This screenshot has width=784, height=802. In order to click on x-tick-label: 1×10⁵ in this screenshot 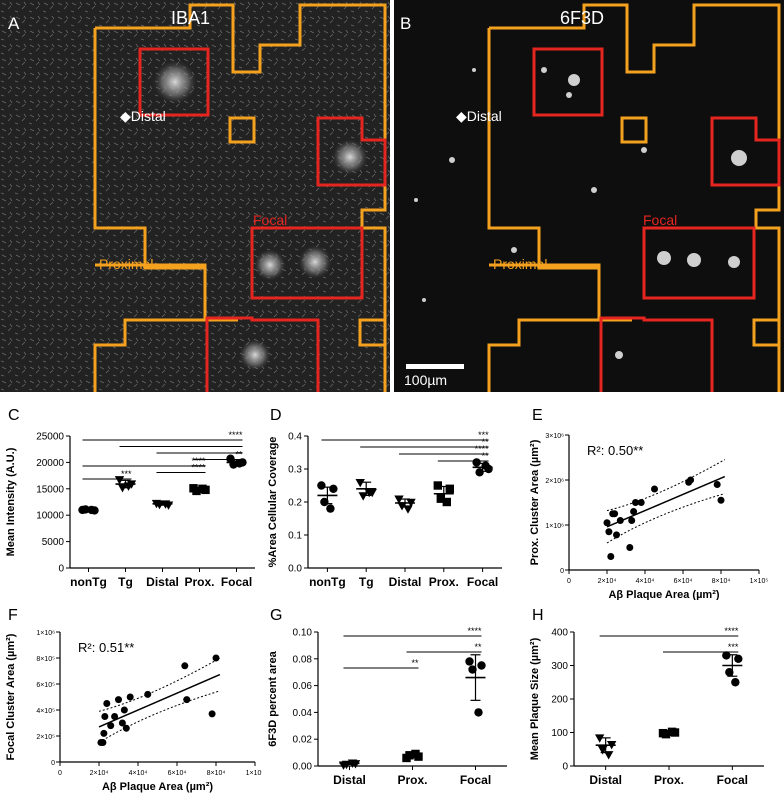, I will do `click(759, 581)`.